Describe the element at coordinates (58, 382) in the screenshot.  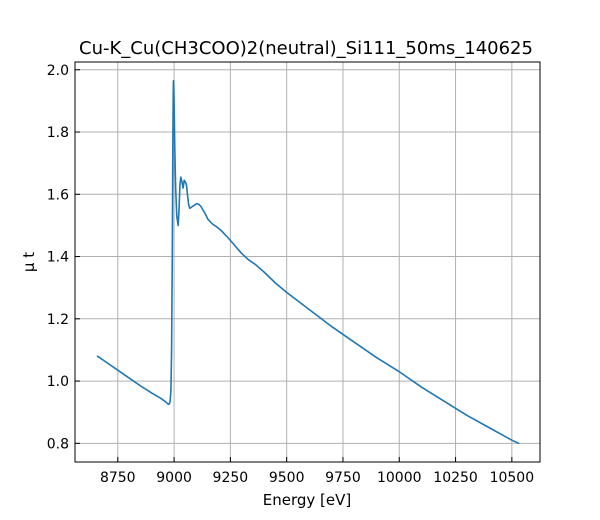
I see `y-tick-label: 1.0` at that location.